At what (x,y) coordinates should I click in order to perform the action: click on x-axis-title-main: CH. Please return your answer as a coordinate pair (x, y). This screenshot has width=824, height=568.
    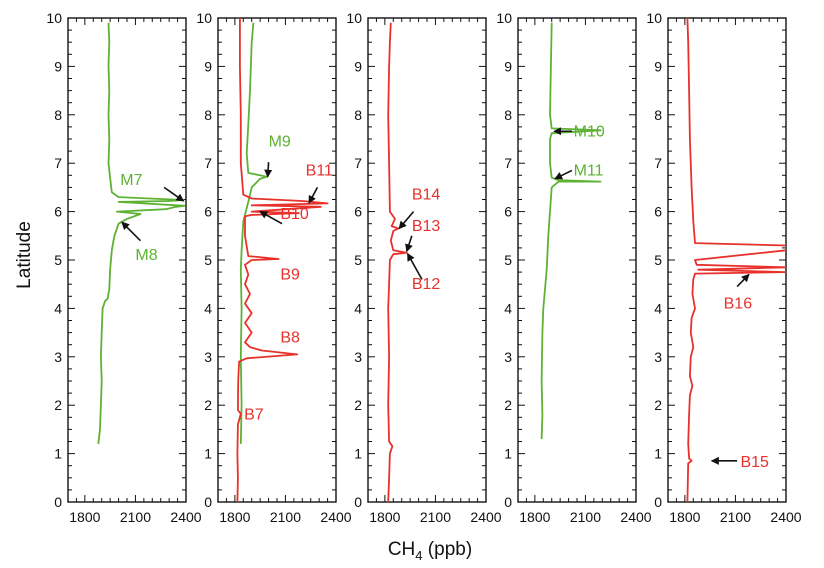
    Looking at the image, I should click on (401, 549).